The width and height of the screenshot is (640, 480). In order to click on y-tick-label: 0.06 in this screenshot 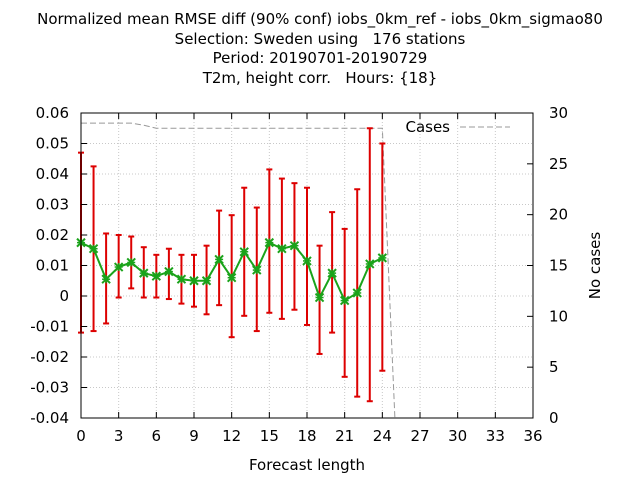, I will do `click(52, 113)`.